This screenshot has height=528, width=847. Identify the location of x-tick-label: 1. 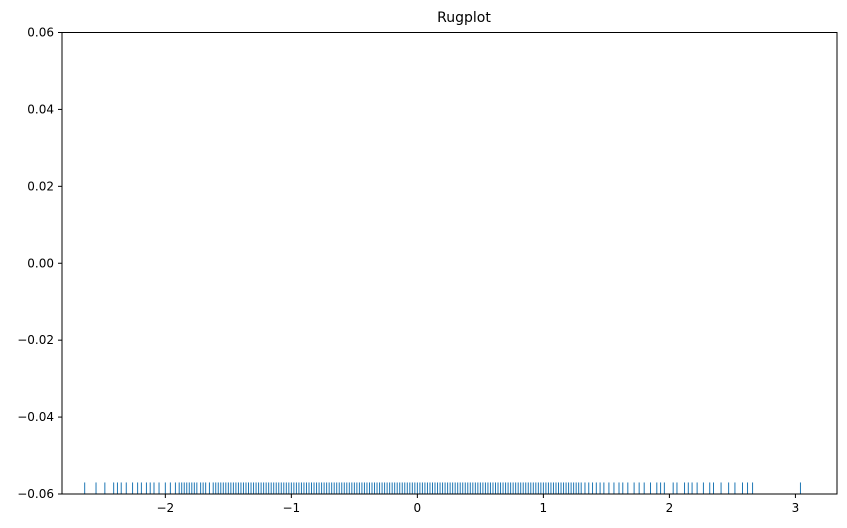
(544, 508).